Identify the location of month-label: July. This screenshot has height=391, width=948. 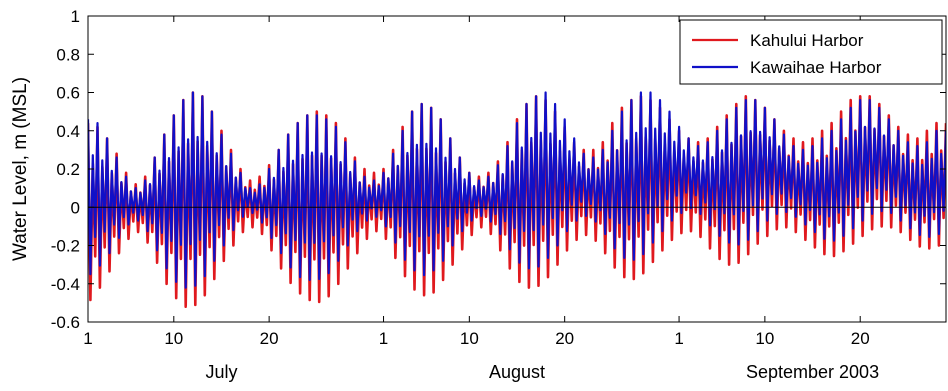
(221, 372).